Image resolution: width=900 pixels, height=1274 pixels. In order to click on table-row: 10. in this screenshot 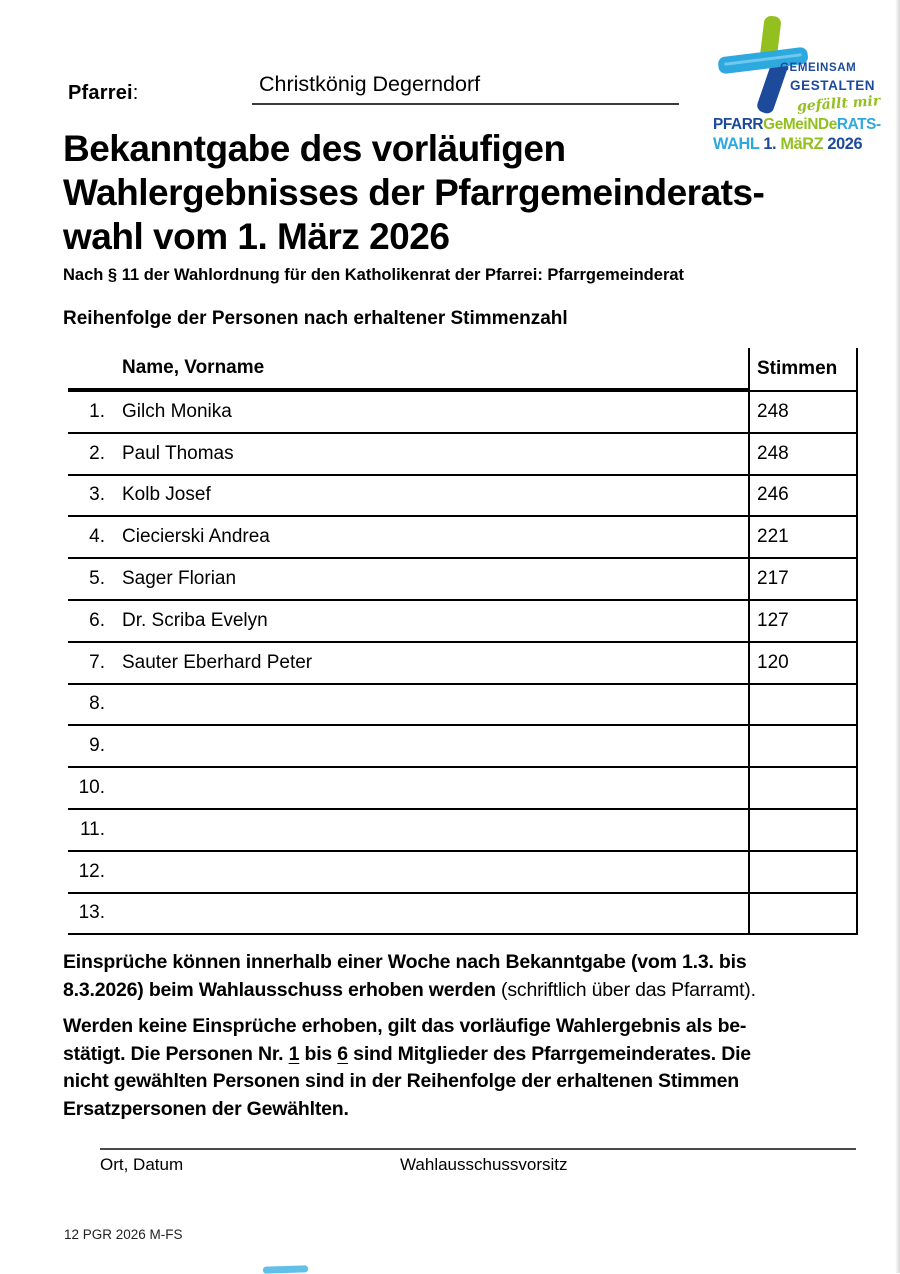, I will do `click(463, 789)`.